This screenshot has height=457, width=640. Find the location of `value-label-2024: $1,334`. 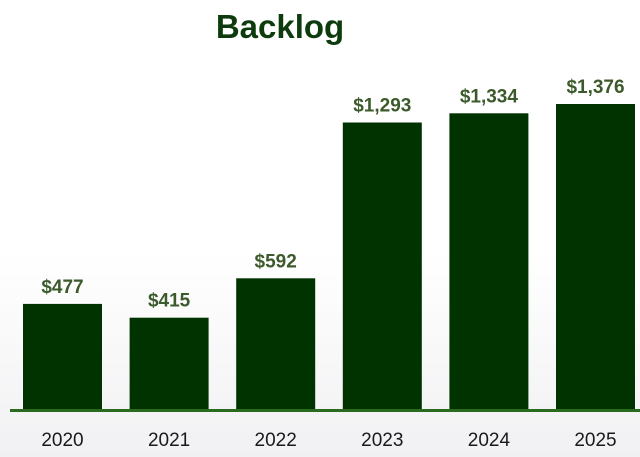

value-label-2024: $1,334 is located at coordinates (489, 96).